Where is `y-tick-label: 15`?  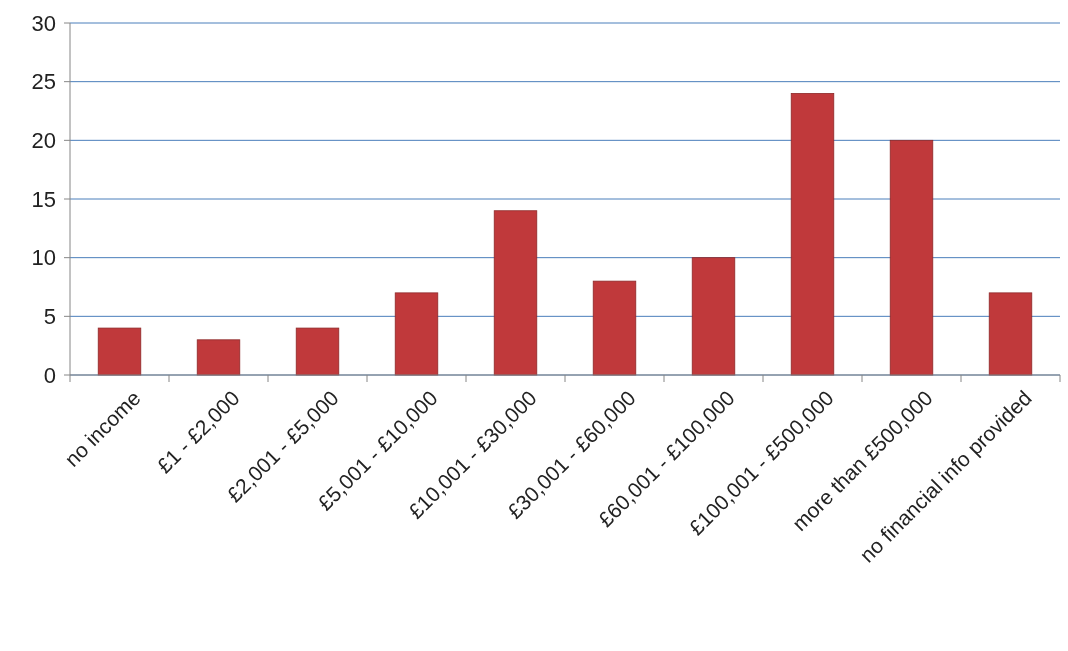 y-tick-label: 15 is located at coordinates (43, 199).